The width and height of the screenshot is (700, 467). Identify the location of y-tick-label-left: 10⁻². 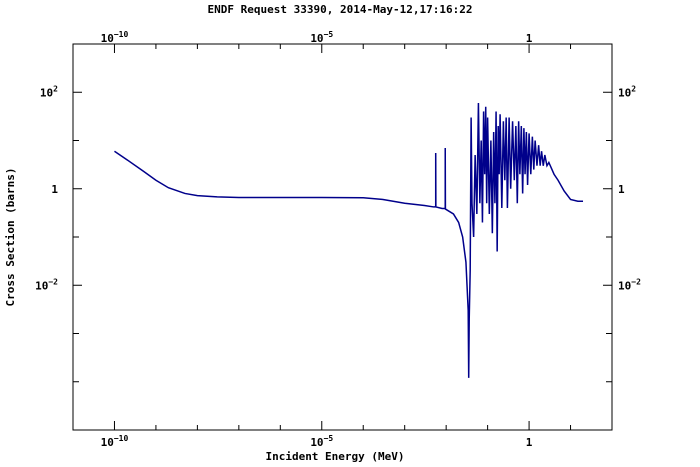
(46, 284).